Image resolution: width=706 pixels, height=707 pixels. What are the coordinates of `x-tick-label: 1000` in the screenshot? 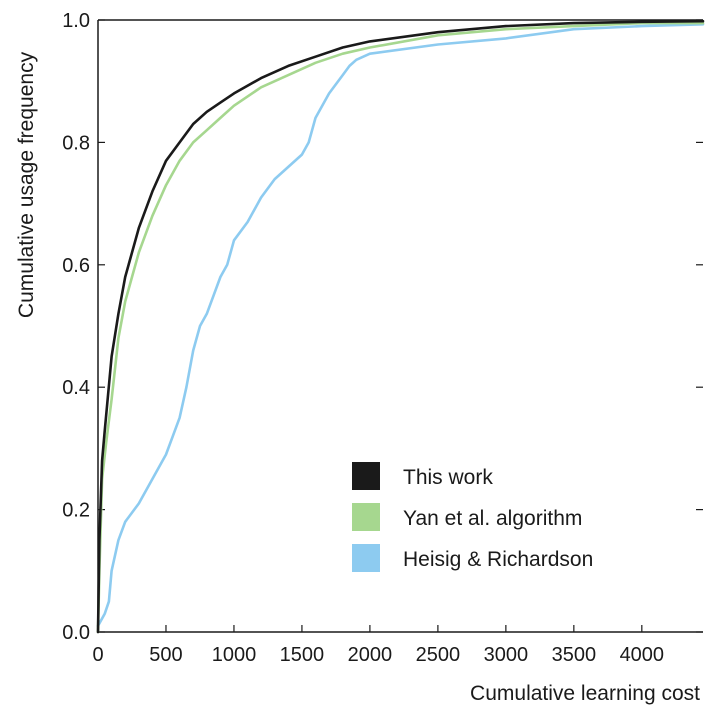 It's located at (234, 655).